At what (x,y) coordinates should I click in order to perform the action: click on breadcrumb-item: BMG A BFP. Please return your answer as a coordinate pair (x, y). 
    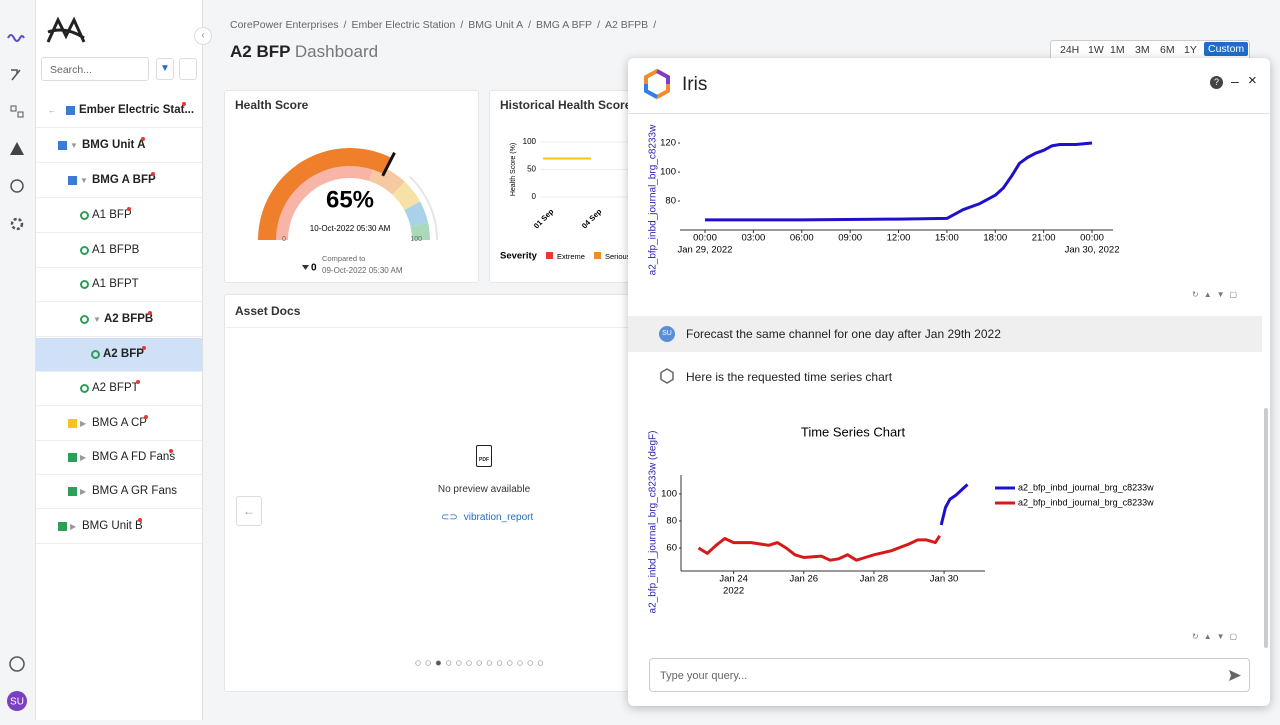
    Looking at the image, I should click on (564, 25).